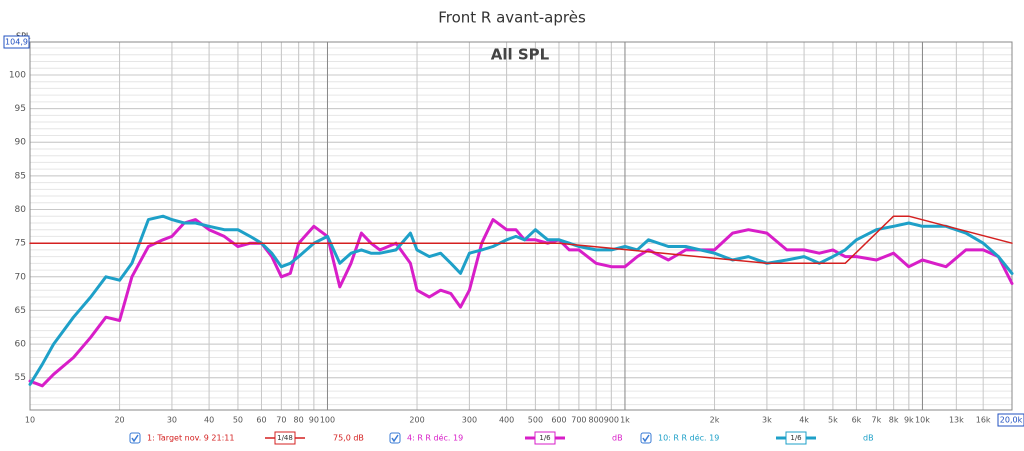  What do you see at coordinates (857, 420) in the screenshot?
I see `x-tick-label: 6k` at bounding box center [857, 420].